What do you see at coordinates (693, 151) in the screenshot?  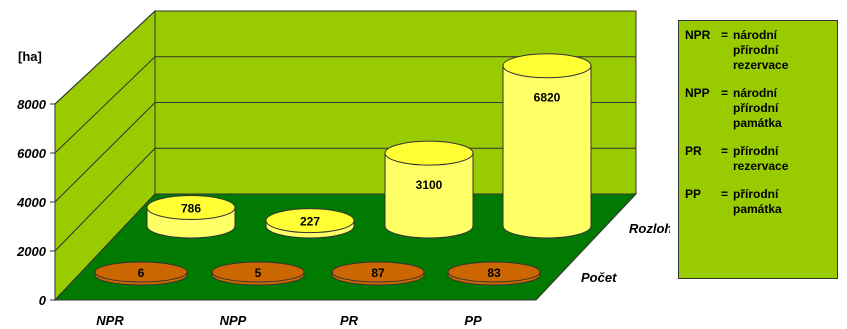 I see `legend-code: PR` at bounding box center [693, 151].